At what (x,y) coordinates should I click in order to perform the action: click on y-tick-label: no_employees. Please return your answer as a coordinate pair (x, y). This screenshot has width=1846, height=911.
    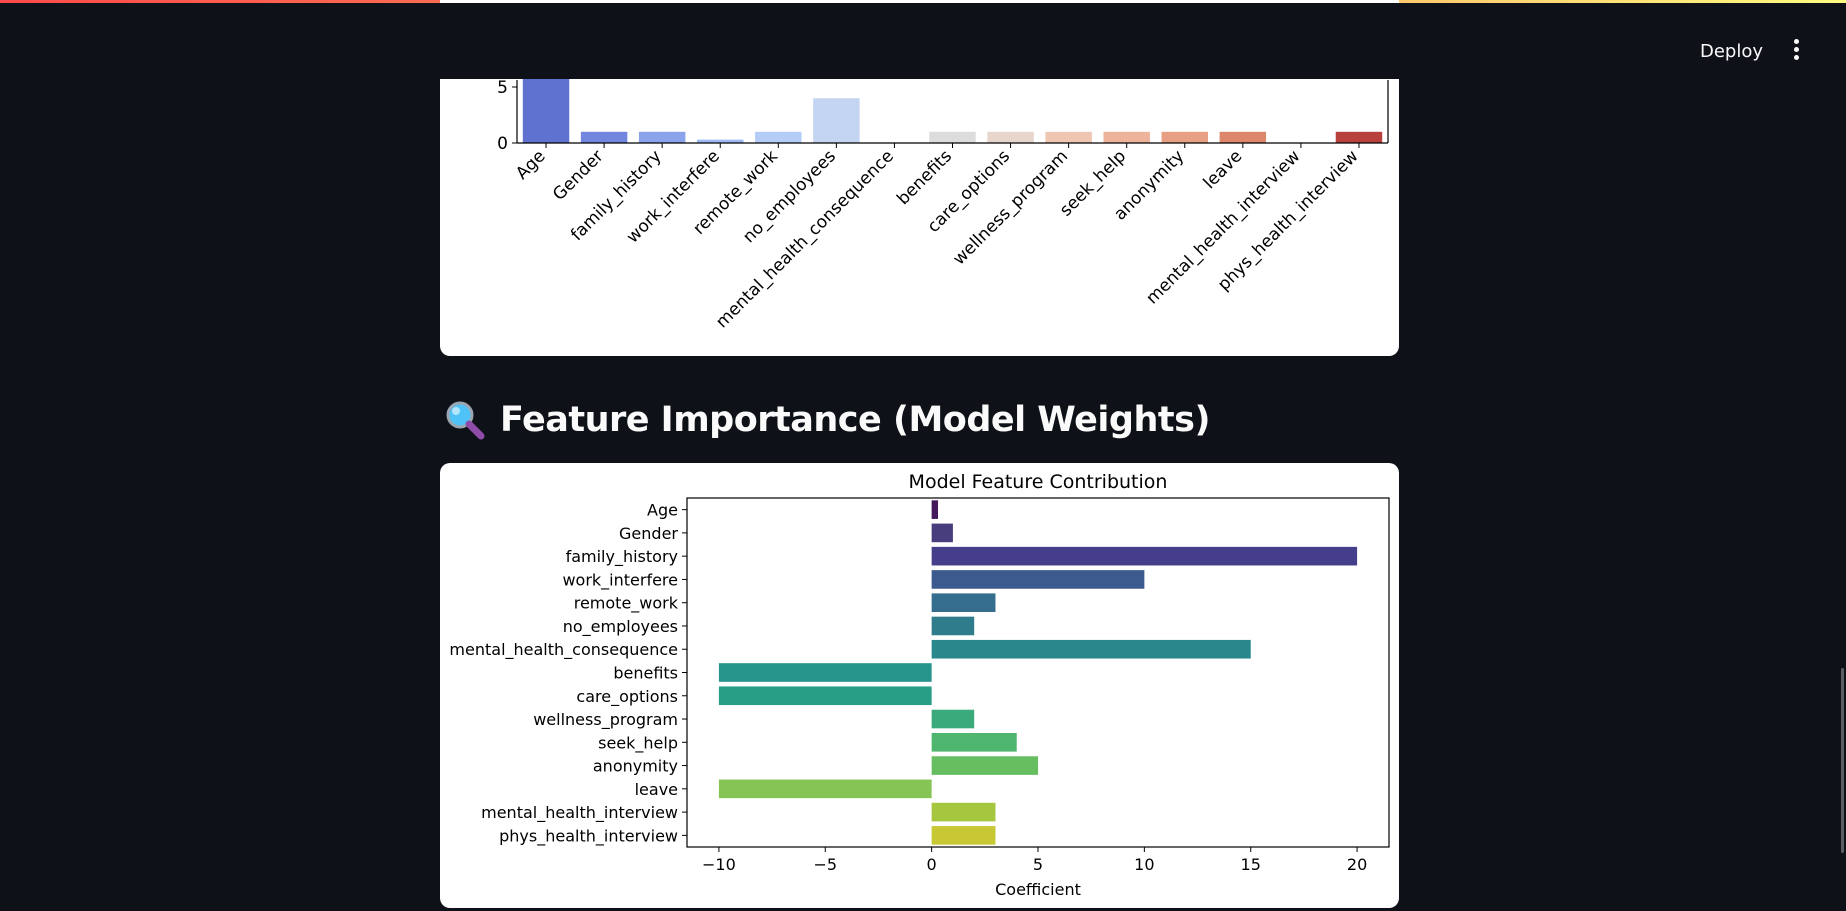
    Looking at the image, I should click on (620, 627).